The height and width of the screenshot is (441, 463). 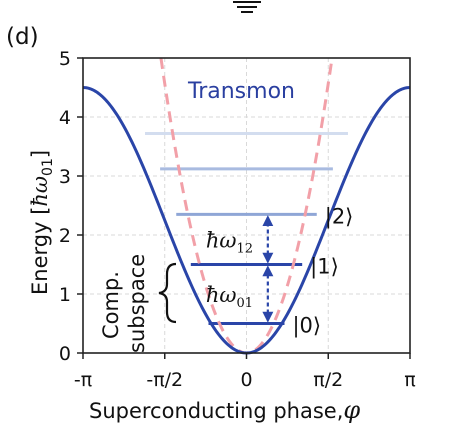 What do you see at coordinates (216, 411) in the screenshot?
I see `x-axis-label-text: Superconducting phase,` at bounding box center [216, 411].